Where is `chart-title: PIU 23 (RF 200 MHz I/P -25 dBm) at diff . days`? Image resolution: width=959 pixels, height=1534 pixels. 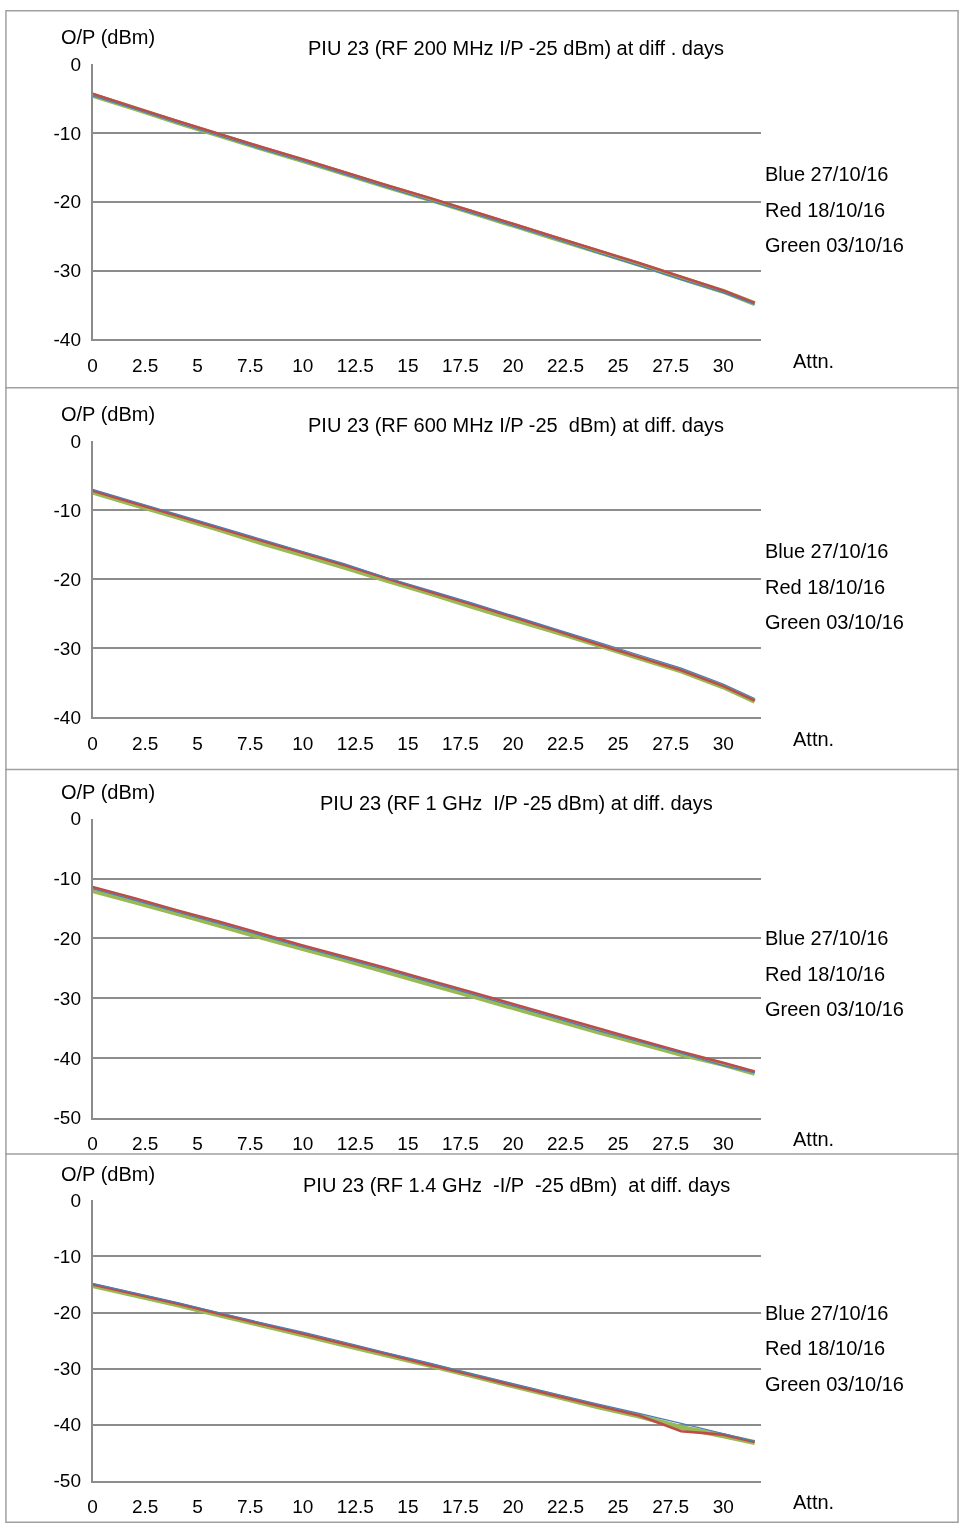
chart-title: PIU 23 (RF 200 MHz I/P -25 dBm) at diff . days is located at coordinates (516, 48).